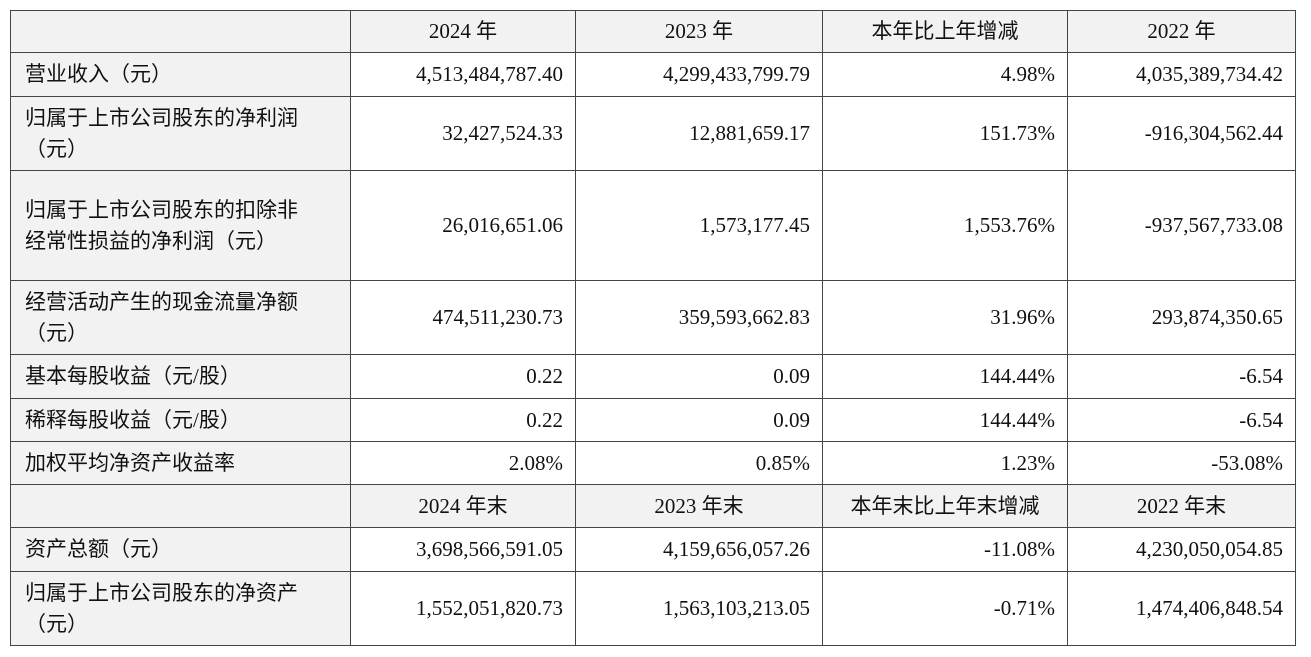  I want to click on row-label: 经营活动产生的现金流量净额（元）, so click(180, 317).